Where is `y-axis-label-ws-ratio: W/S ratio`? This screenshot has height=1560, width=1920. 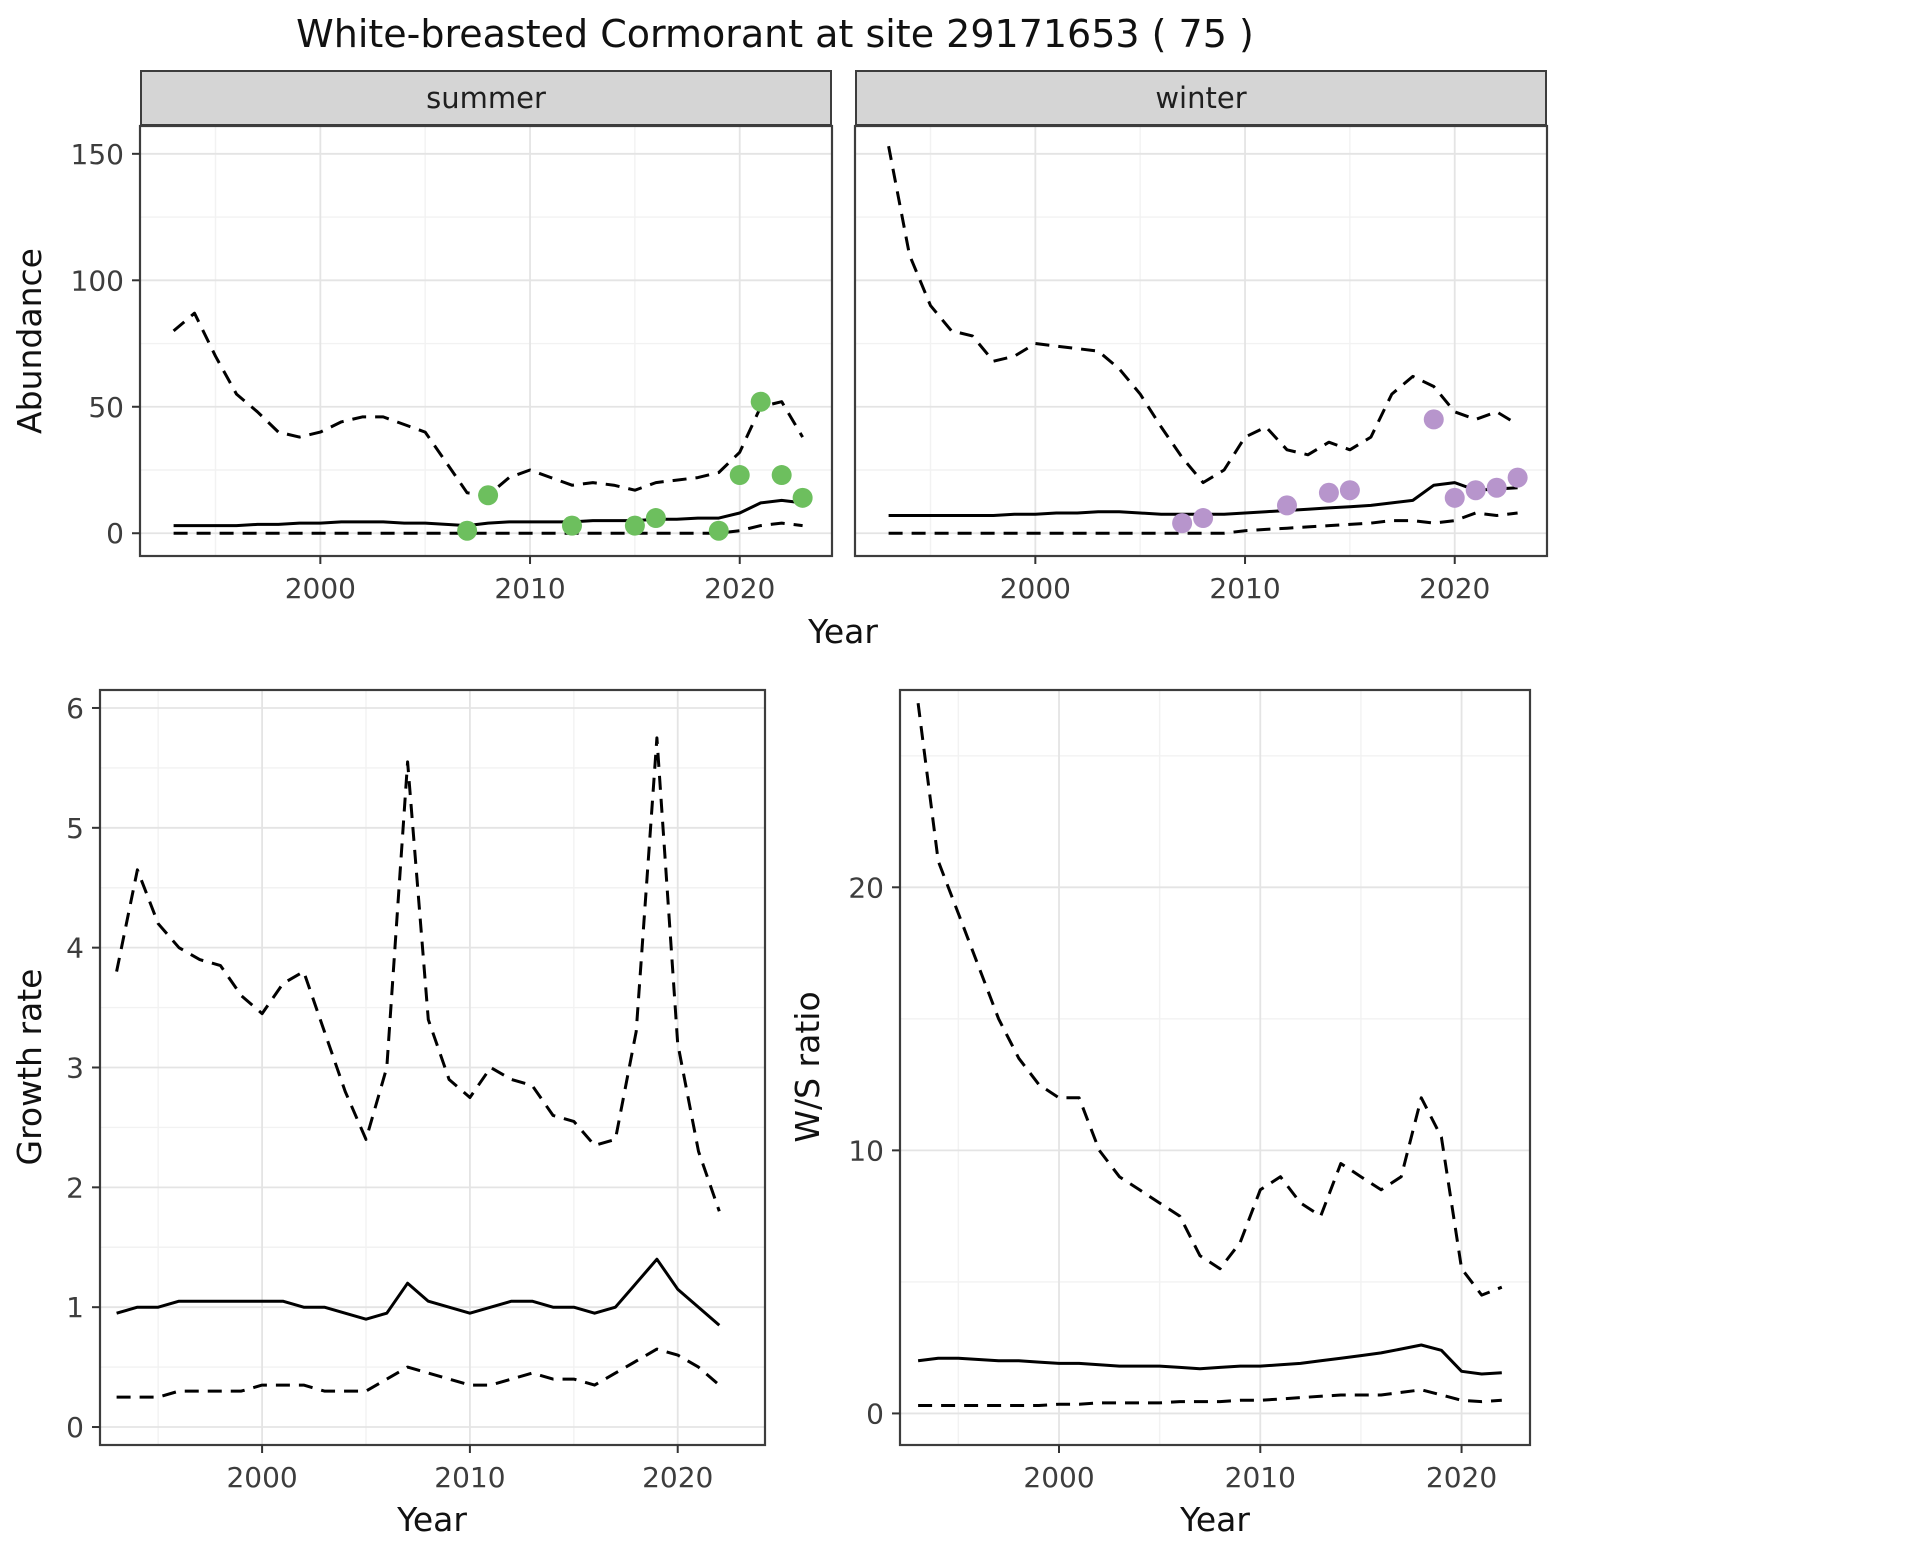 y-axis-label-ws-ratio: W/S ratio is located at coordinates (807, 1067).